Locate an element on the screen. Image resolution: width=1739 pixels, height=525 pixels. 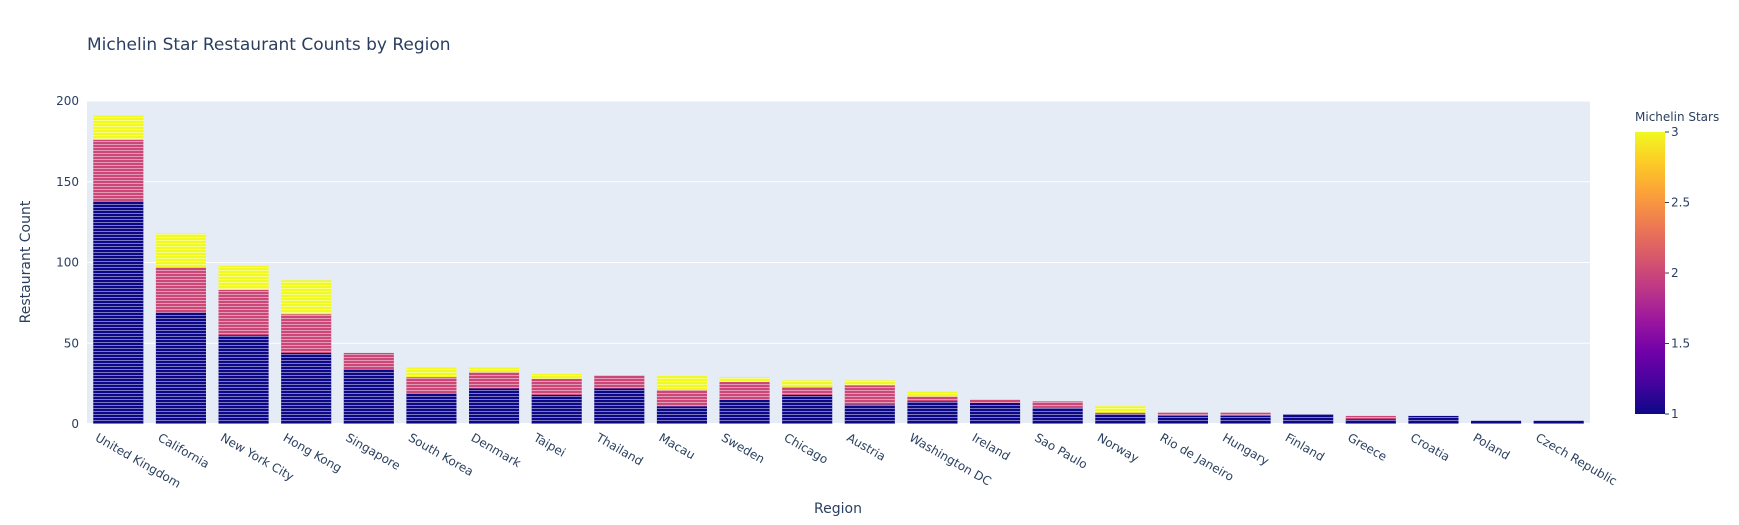
y-tick-label: 150 is located at coordinates (67, 182).